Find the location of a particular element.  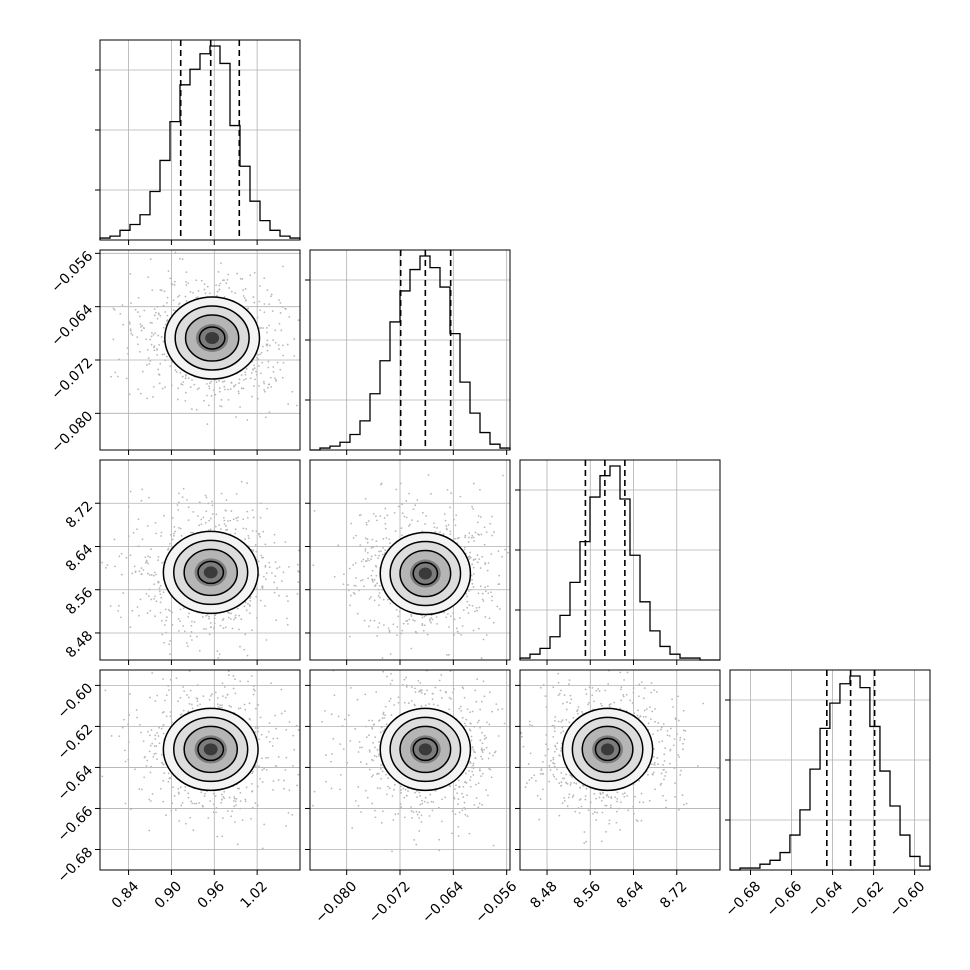

histogram-step is located at coordinates (410, 353).